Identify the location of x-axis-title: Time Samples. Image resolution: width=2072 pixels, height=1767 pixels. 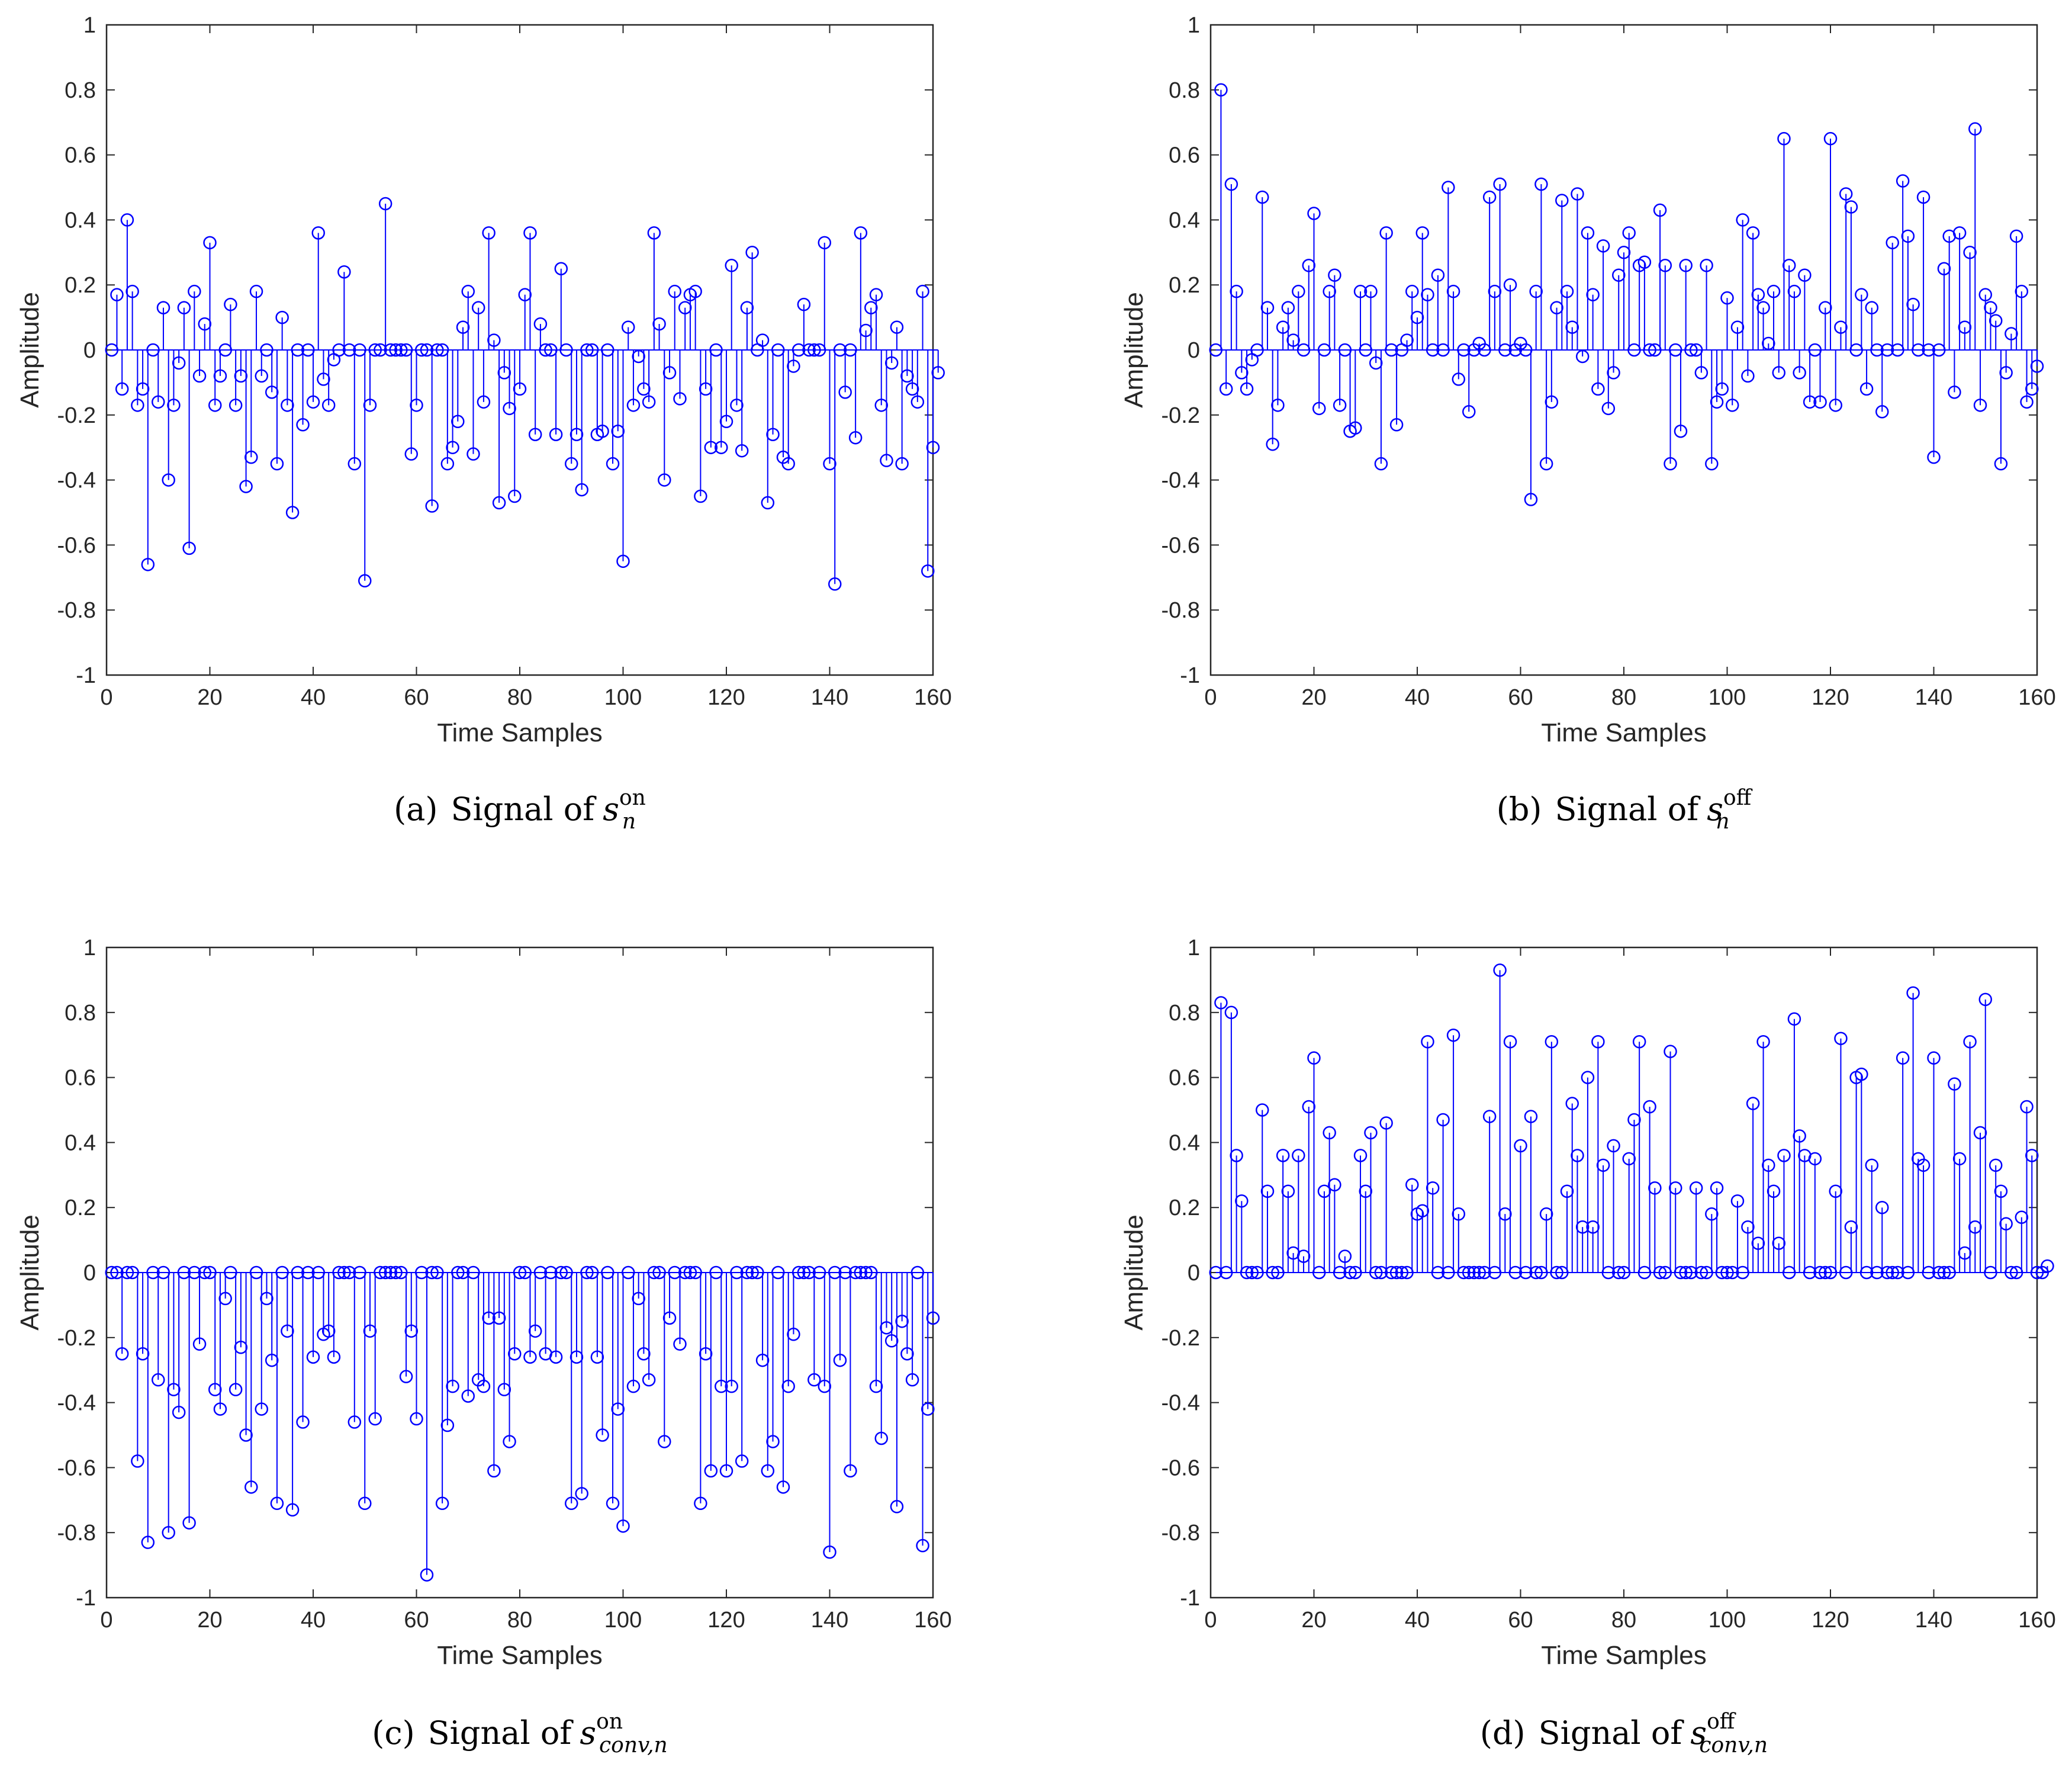
(1624, 732).